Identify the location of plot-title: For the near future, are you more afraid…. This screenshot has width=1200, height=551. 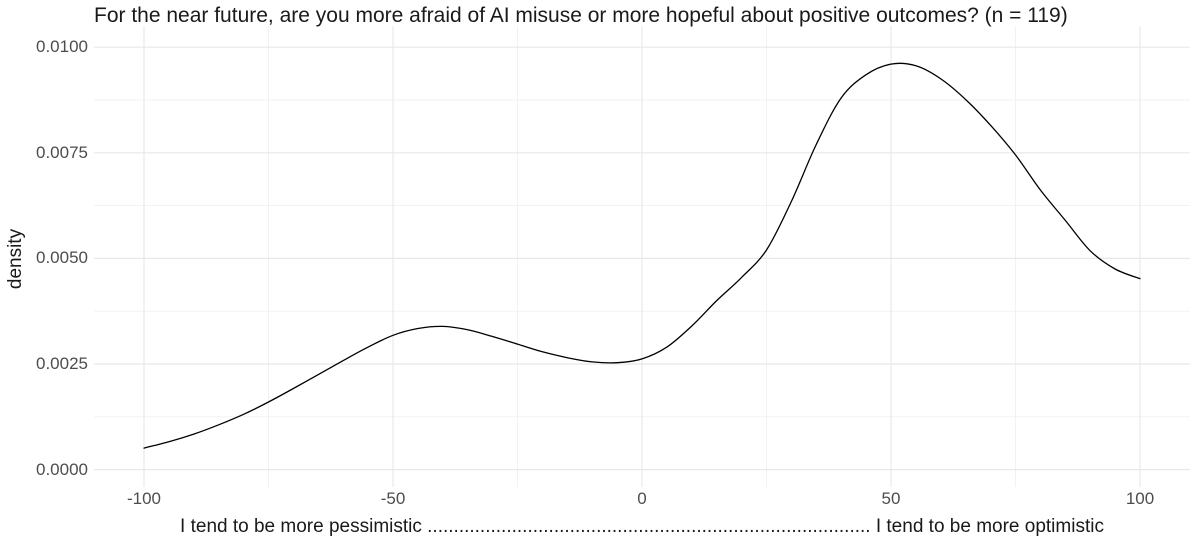
(581, 15).